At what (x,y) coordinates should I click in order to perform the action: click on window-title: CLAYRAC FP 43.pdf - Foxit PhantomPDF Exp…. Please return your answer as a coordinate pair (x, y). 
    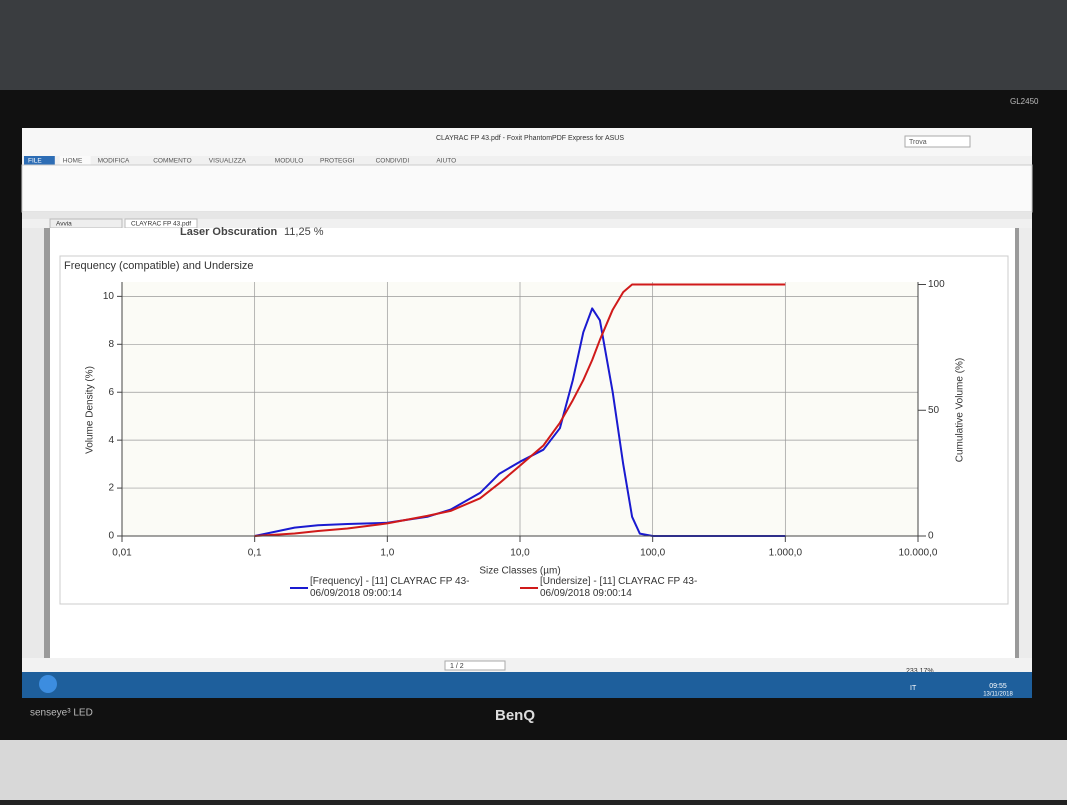
    Looking at the image, I should click on (530, 138).